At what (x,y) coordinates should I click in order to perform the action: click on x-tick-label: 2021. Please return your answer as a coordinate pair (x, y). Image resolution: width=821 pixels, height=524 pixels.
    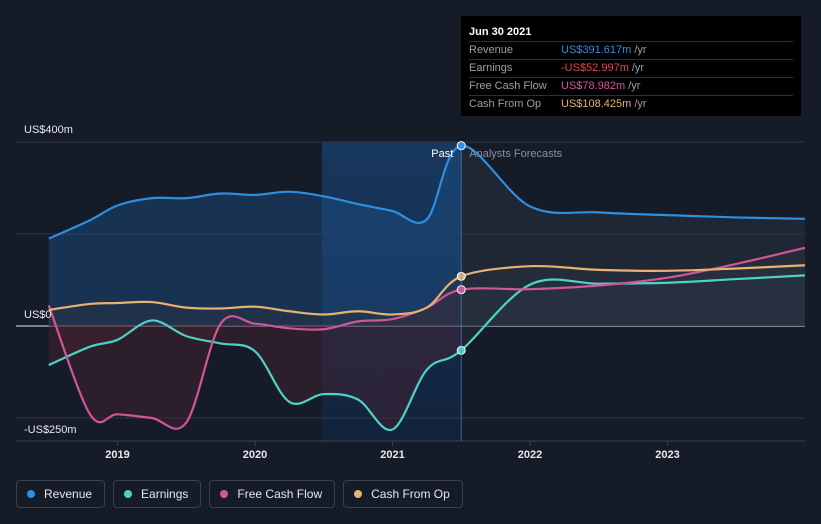
    Looking at the image, I should click on (392, 455).